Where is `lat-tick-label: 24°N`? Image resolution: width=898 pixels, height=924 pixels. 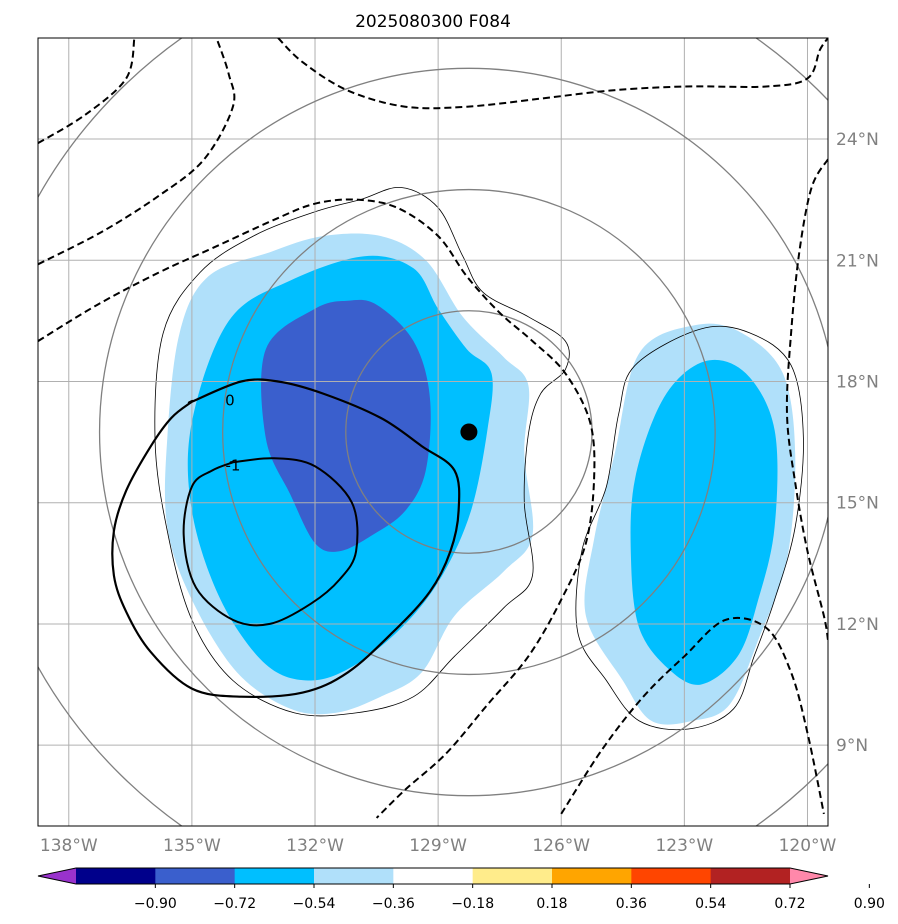 lat-tick-label: 24°N is located at coordinates (857, 140).